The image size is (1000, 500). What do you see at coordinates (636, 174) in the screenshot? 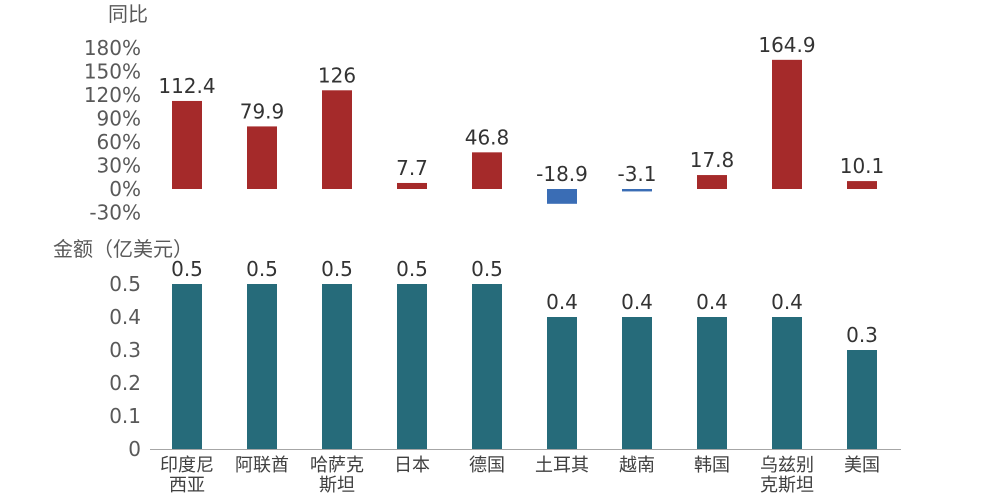
I see `yoy-value-label: -3.1` at bounding box center [636, 174].